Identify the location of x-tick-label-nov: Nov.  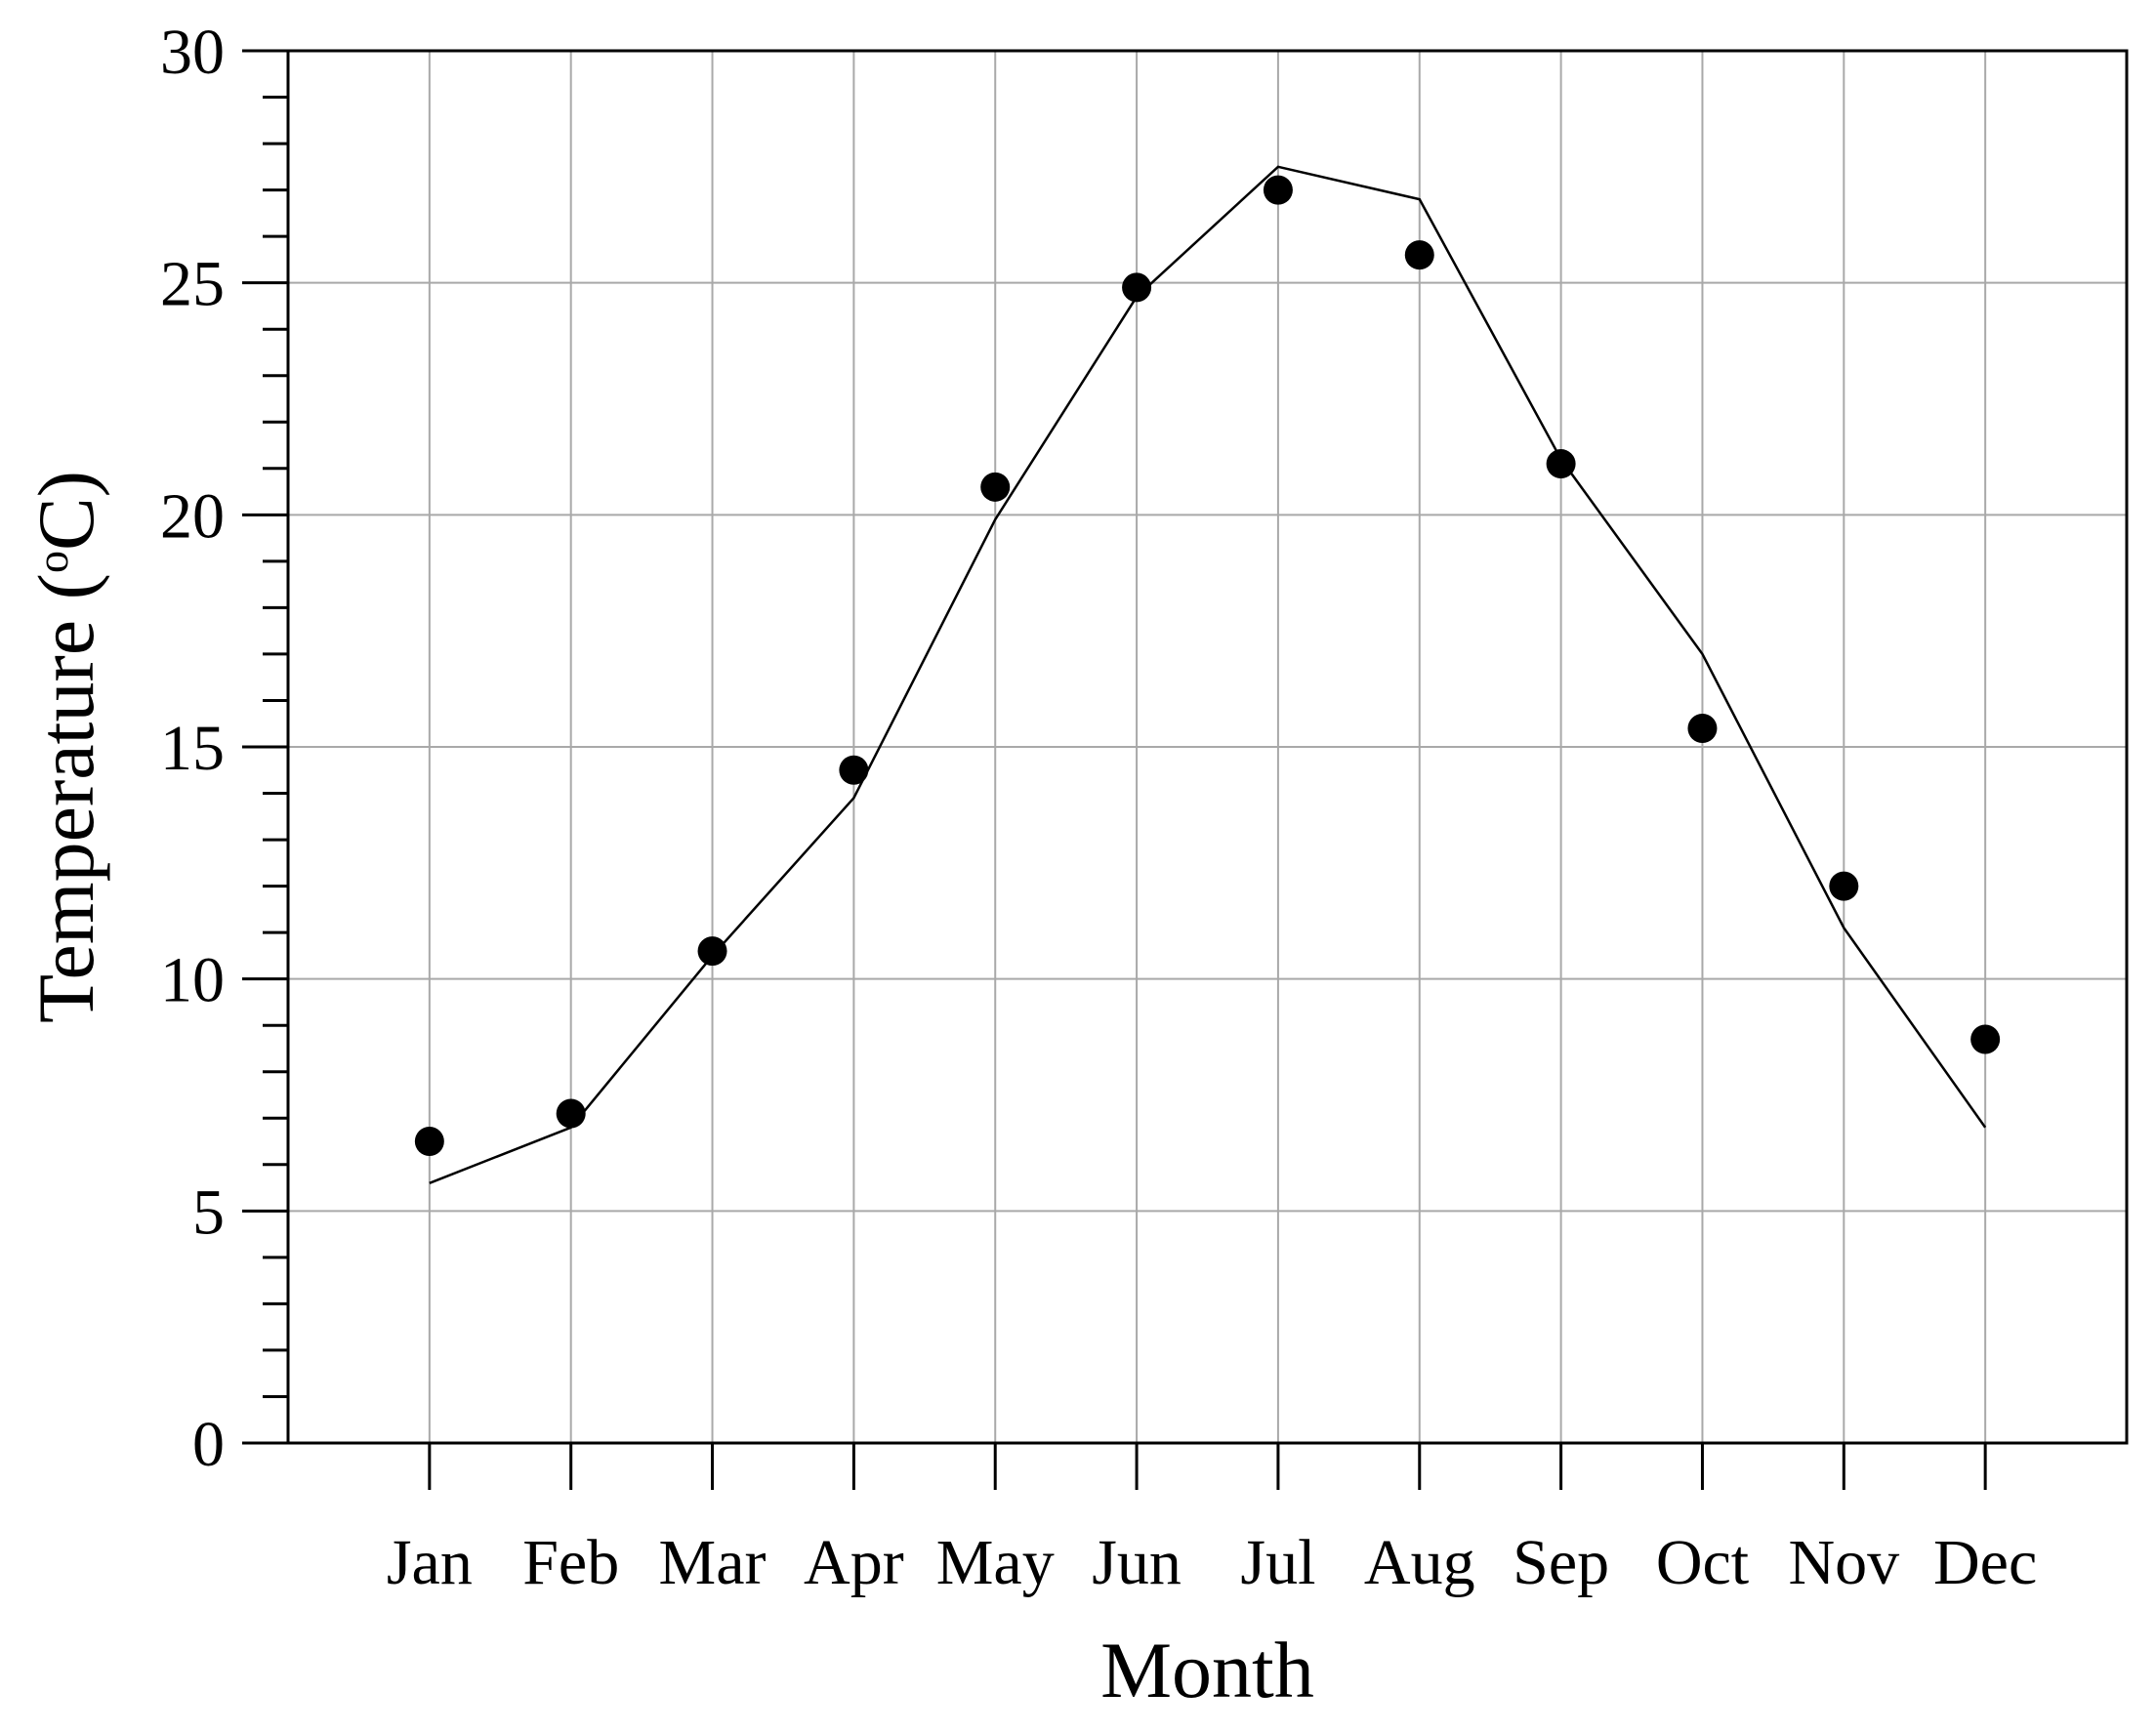
(1844, 1562).